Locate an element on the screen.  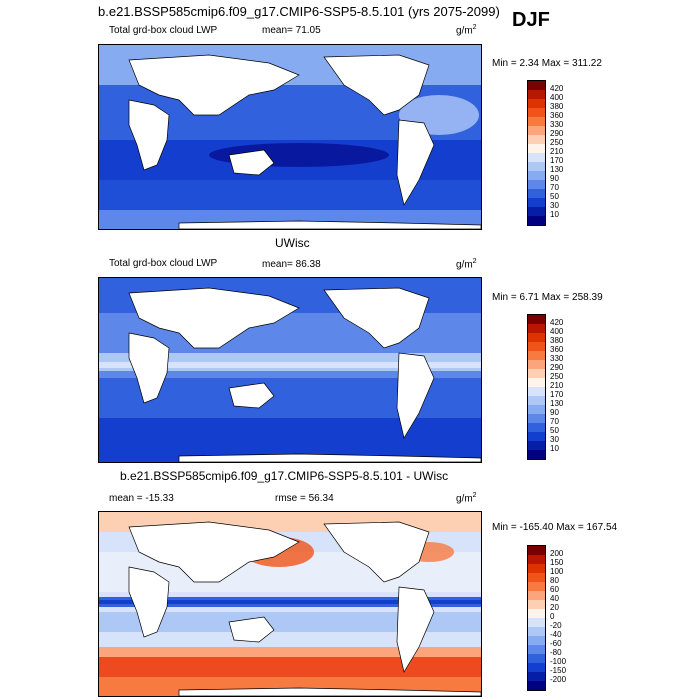
panel1-mean-value: 71.05 is located at coordinates (308, 30).